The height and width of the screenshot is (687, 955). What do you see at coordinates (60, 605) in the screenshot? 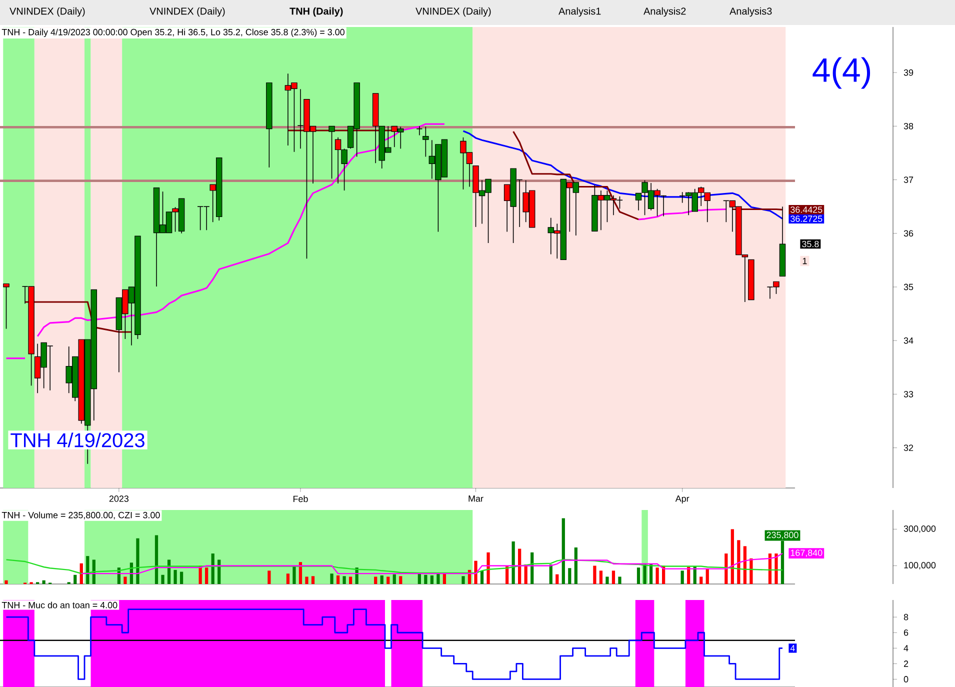
I see `chart-title: TNH - Muc do an toan = 4.00` at bounding box center [60, 605].